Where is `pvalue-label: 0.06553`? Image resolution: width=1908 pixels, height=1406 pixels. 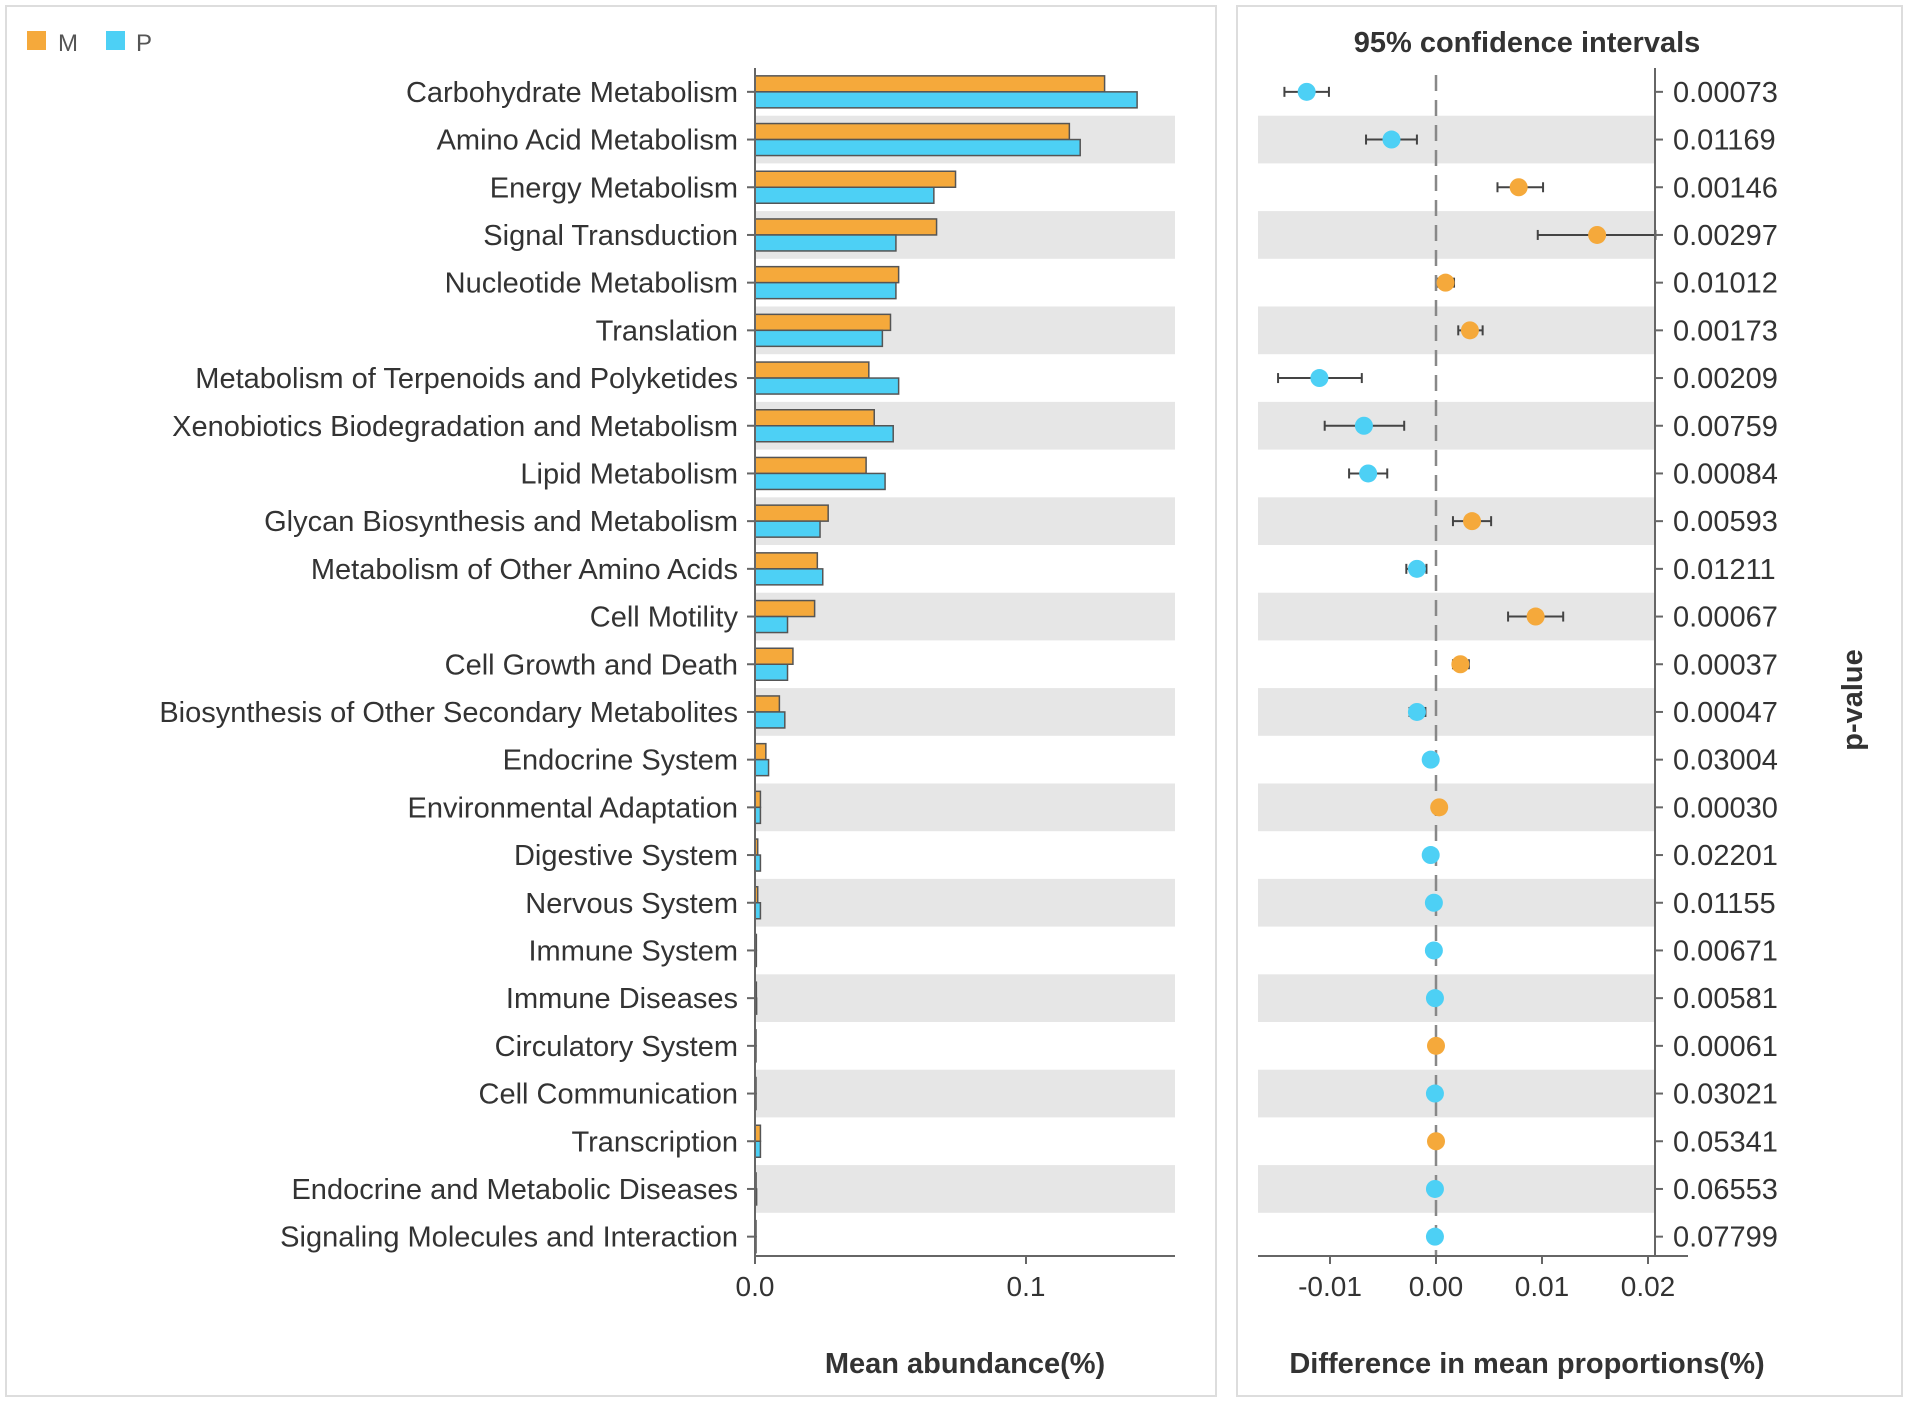
pvalue-label: 0.06553 is located at coordinates (1725, 1190).